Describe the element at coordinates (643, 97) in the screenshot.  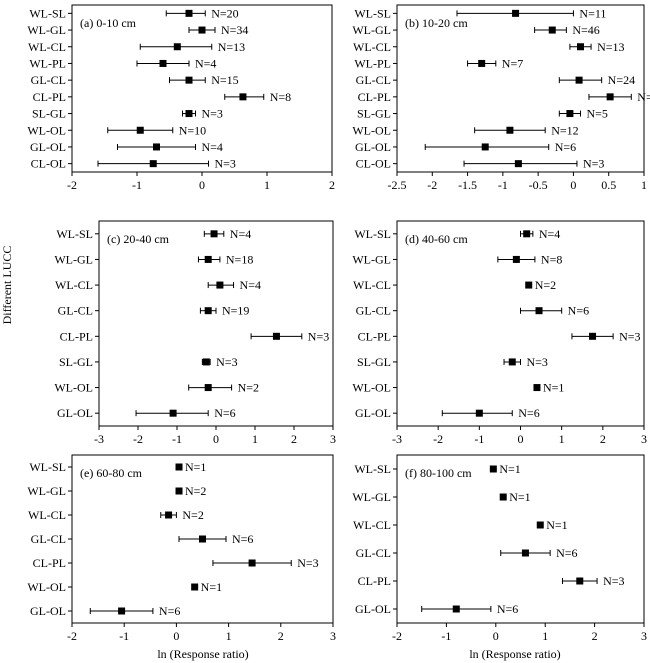
I see `n-label: N=9` at that location.